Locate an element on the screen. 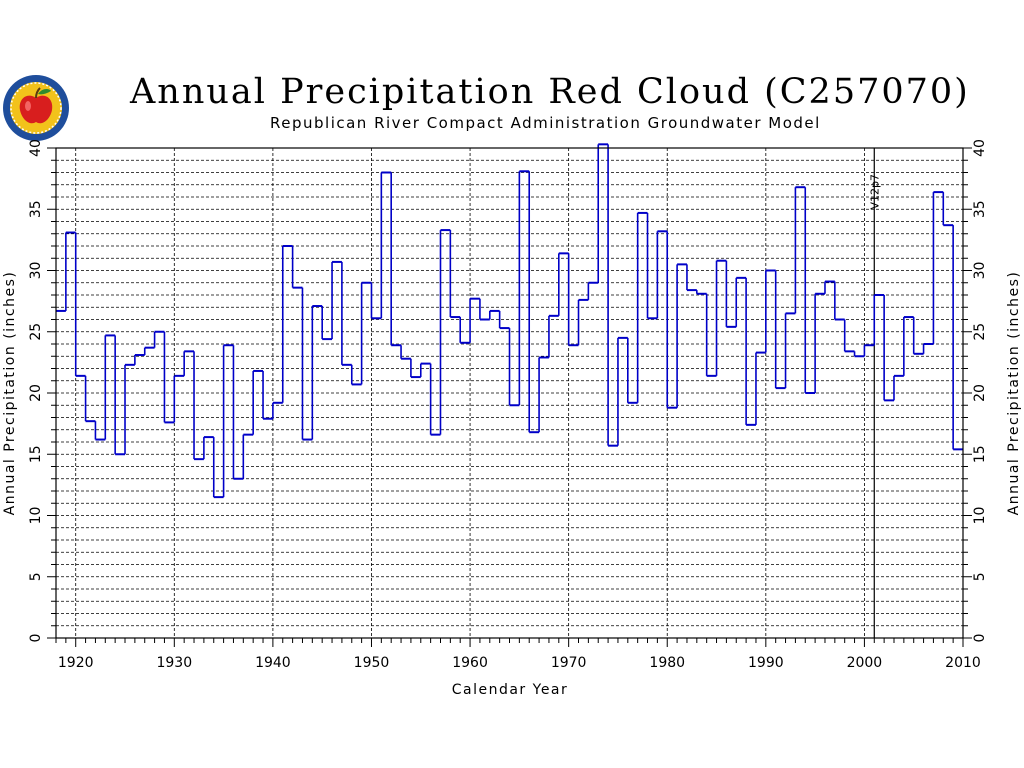 The image size is (1024, 768). y-axis-label-right: Annual Precipitation (inches) is located at coordinates (1014, 393).